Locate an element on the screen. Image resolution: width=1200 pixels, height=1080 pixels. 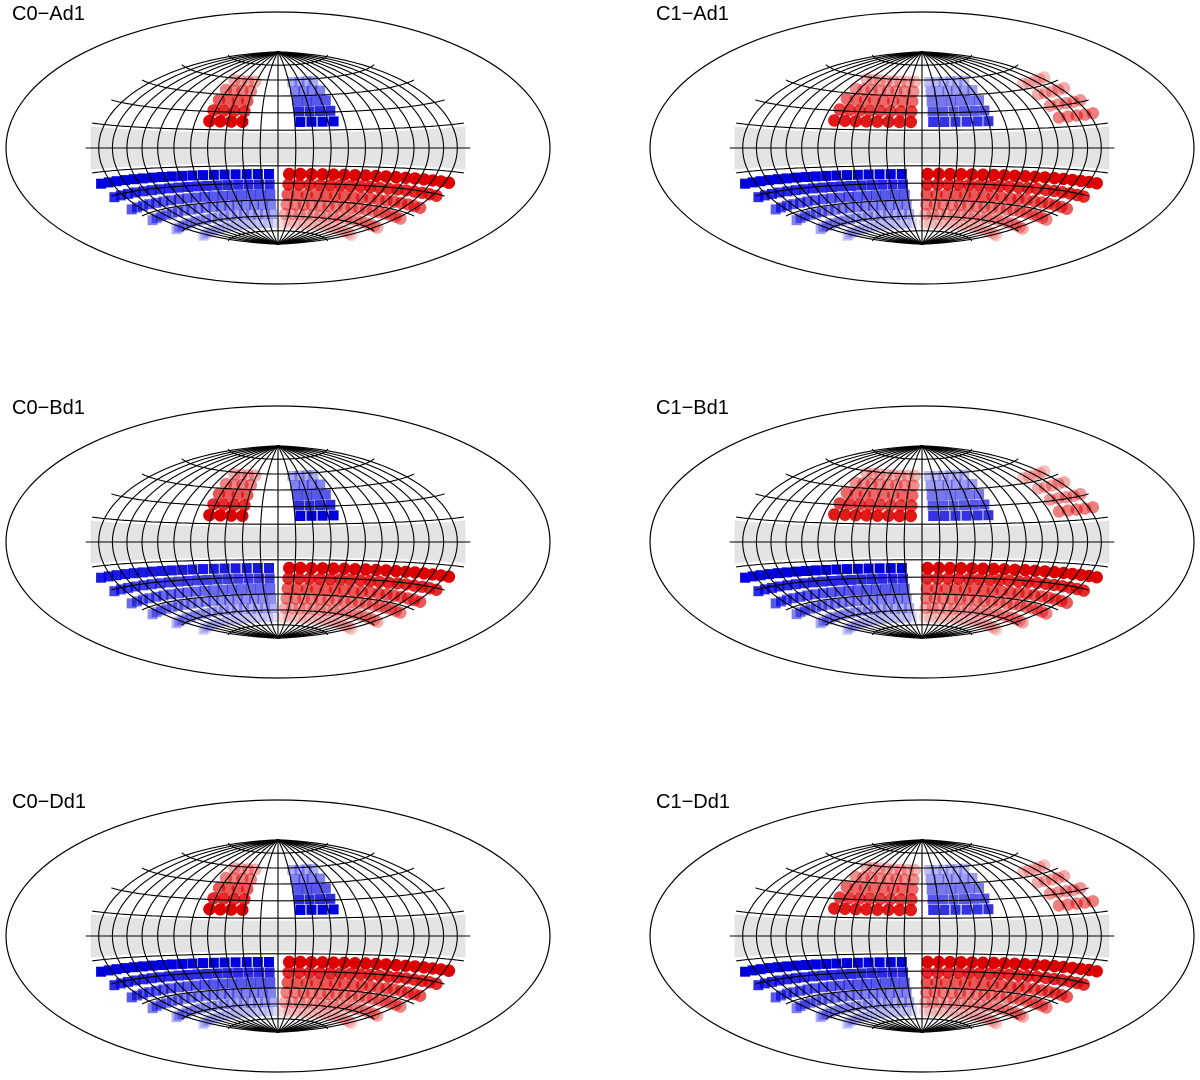
map-outline is located at coordinates (278, 936).